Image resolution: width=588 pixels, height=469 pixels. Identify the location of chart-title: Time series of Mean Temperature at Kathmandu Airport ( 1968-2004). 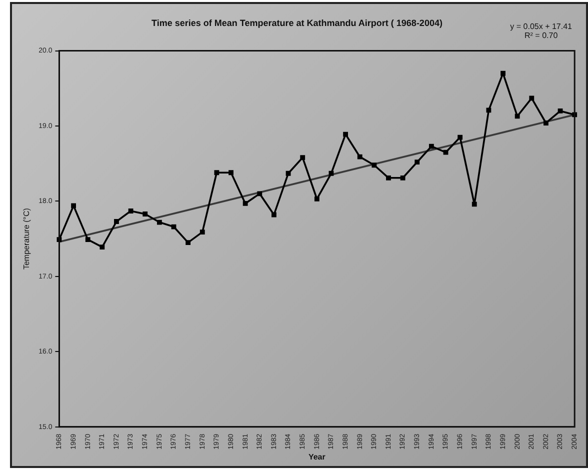
(297, 23).